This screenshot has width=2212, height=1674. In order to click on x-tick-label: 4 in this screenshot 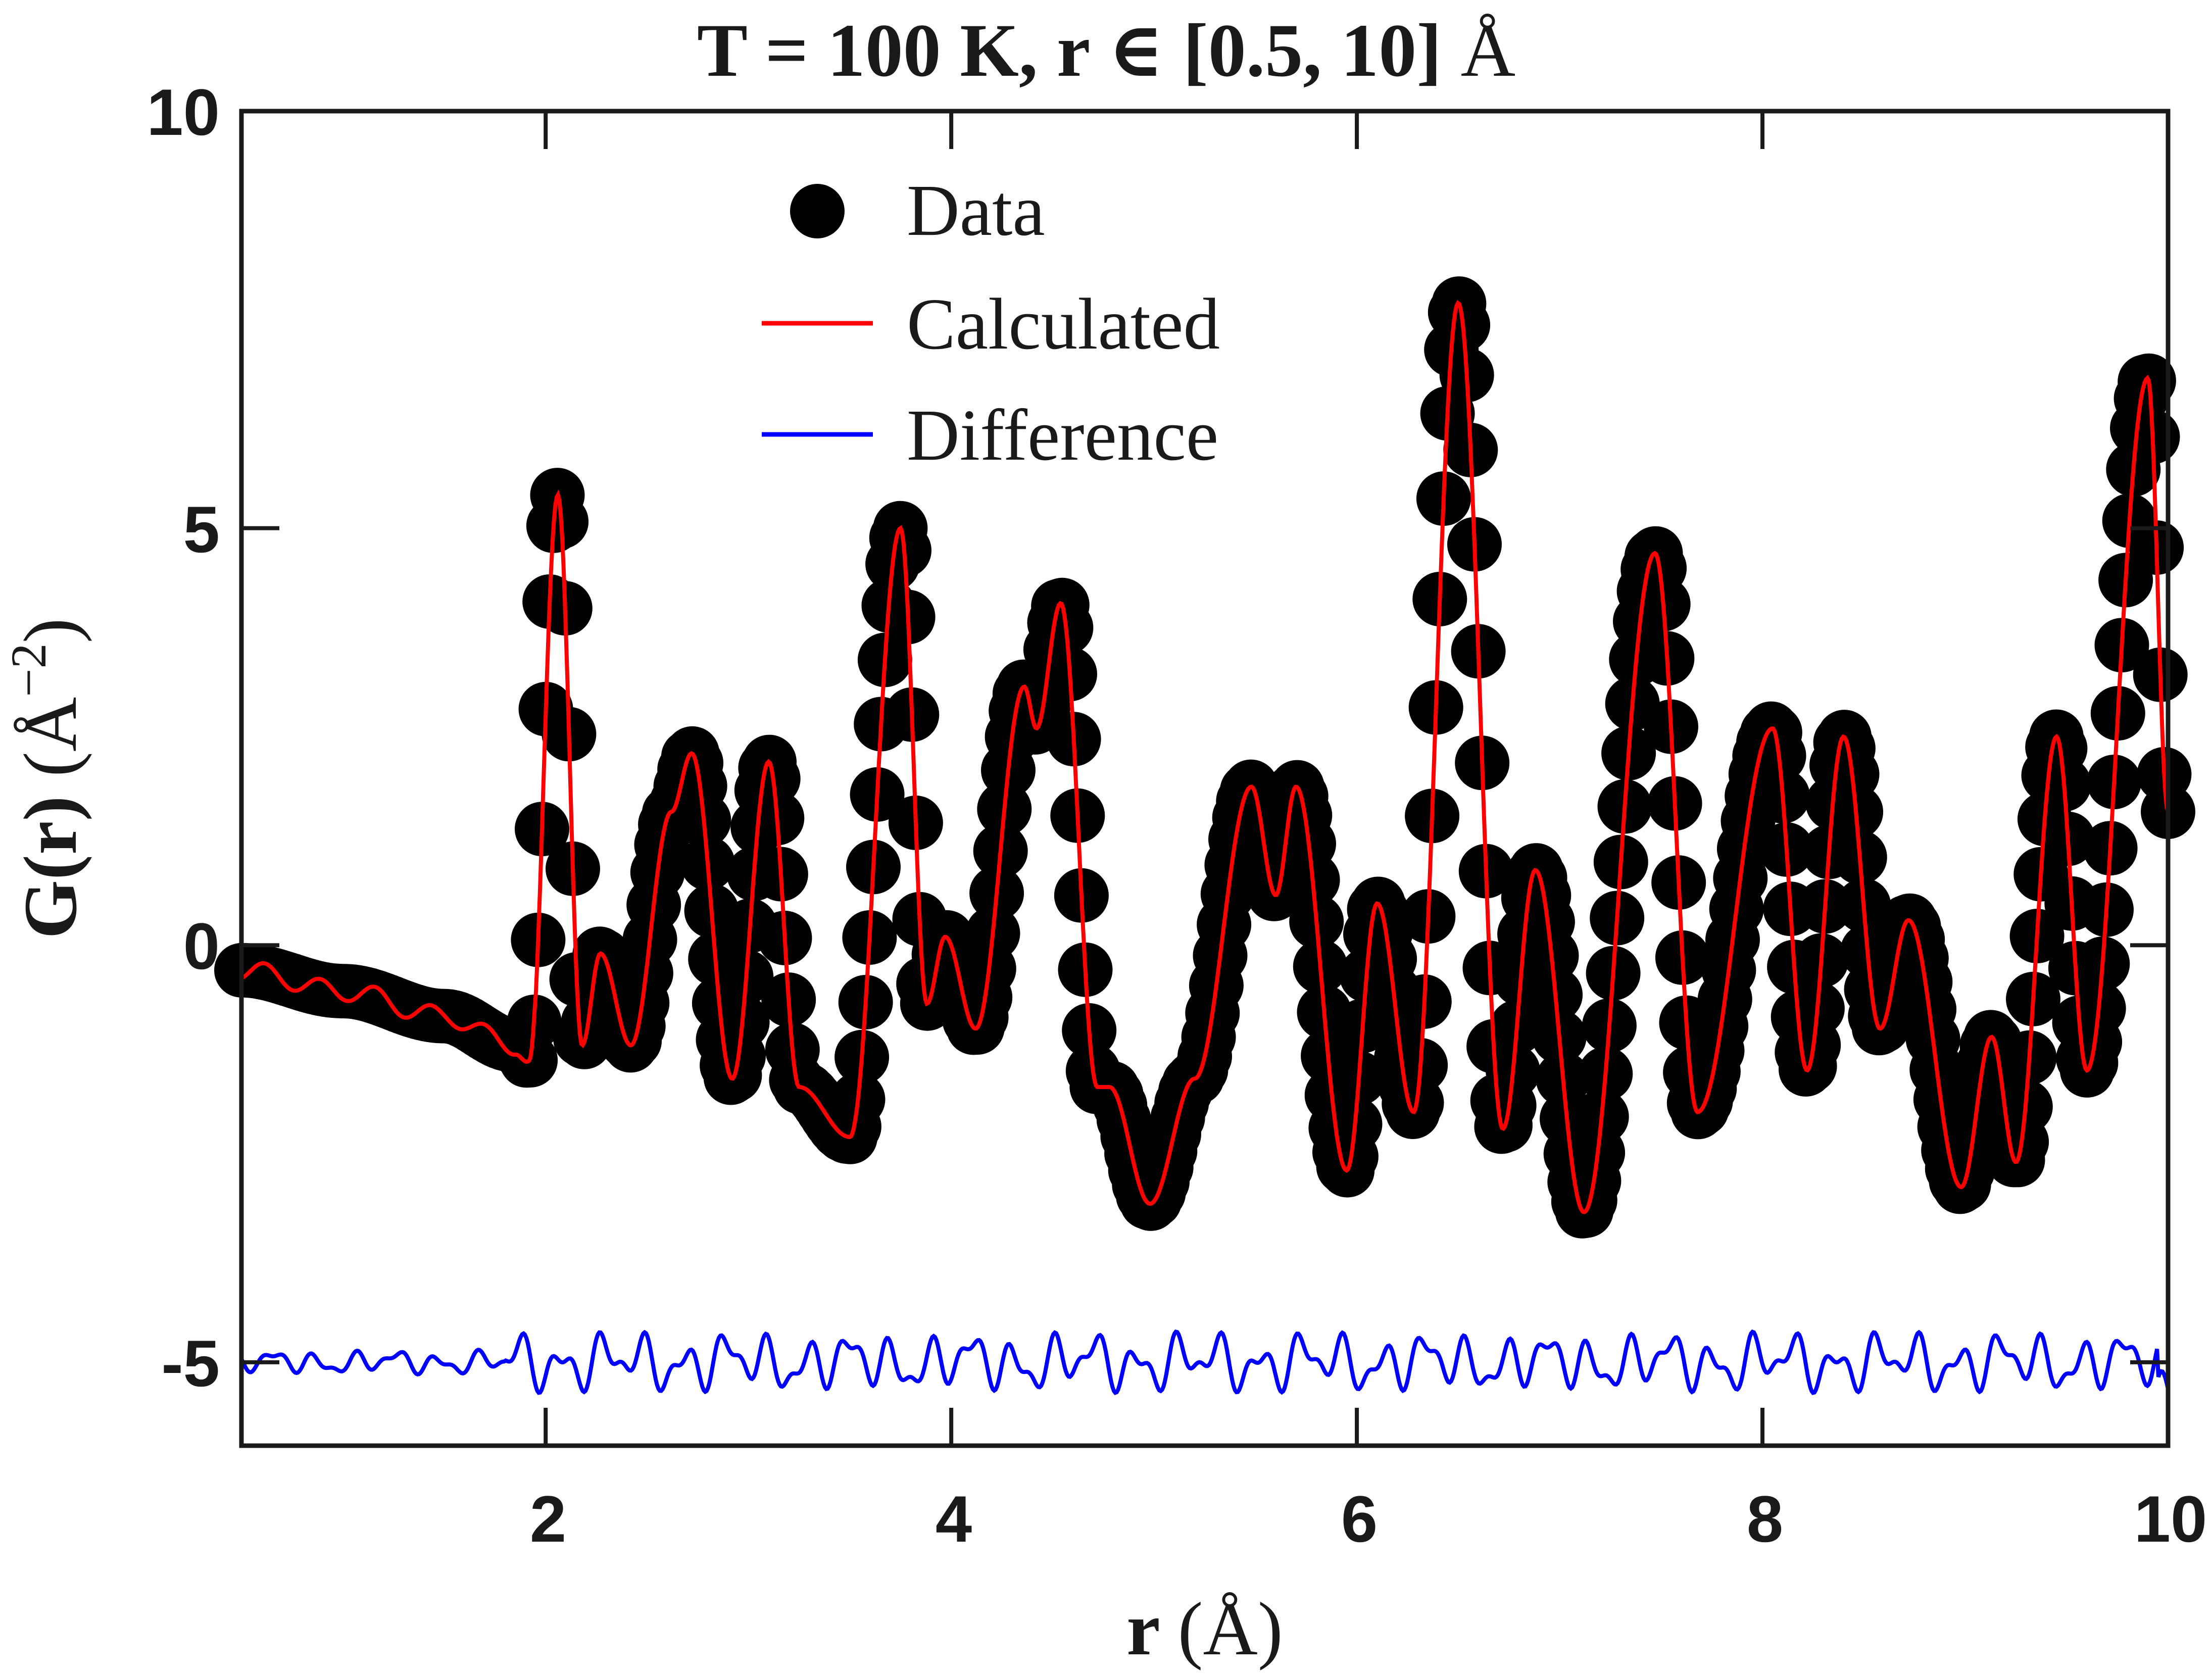, I will do `click(954, 1519)`.